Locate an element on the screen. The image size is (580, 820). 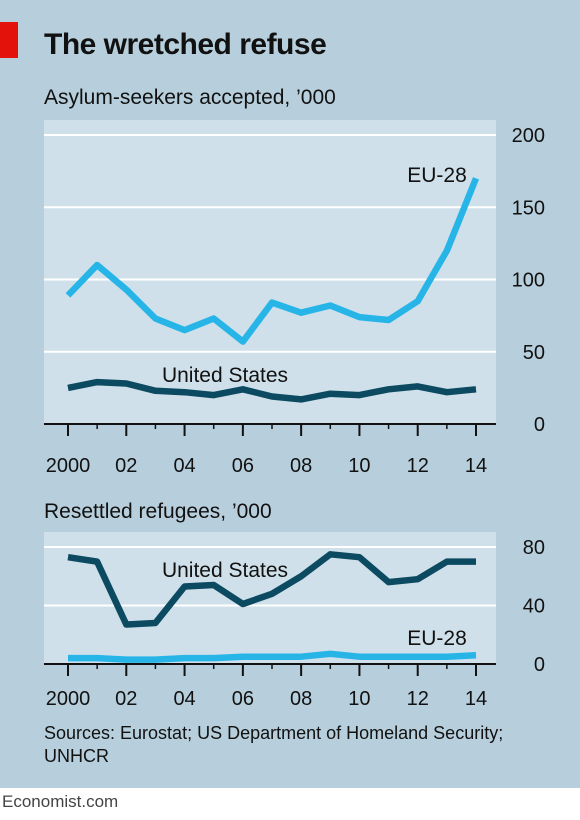
plot-area is located at coordinates (270, 598).